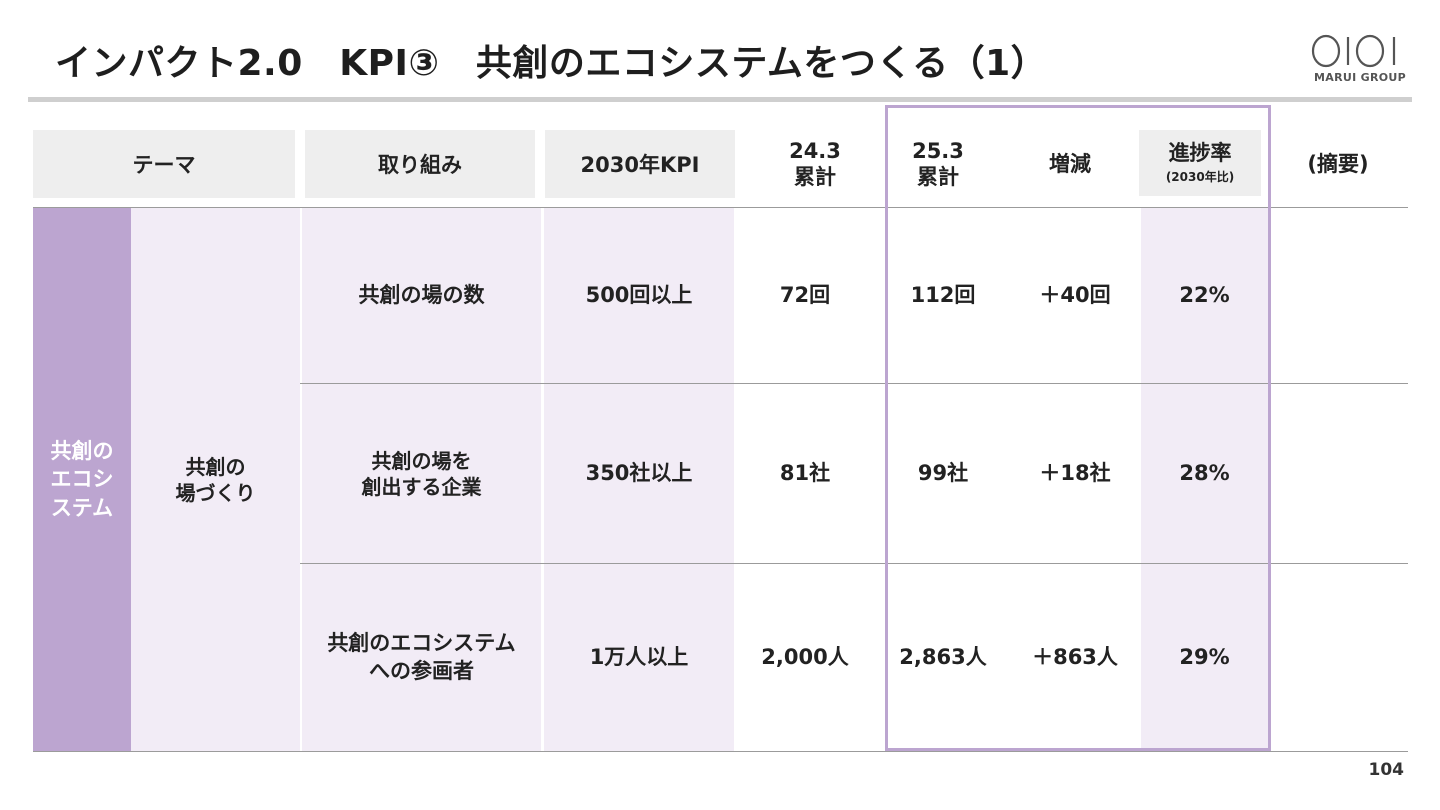 This screenshot has width=1440, height=810. I want to click on page-title: インパクト2.0 KPI③ 共創のエコシステムをつくる（1）, so click(551, 63).